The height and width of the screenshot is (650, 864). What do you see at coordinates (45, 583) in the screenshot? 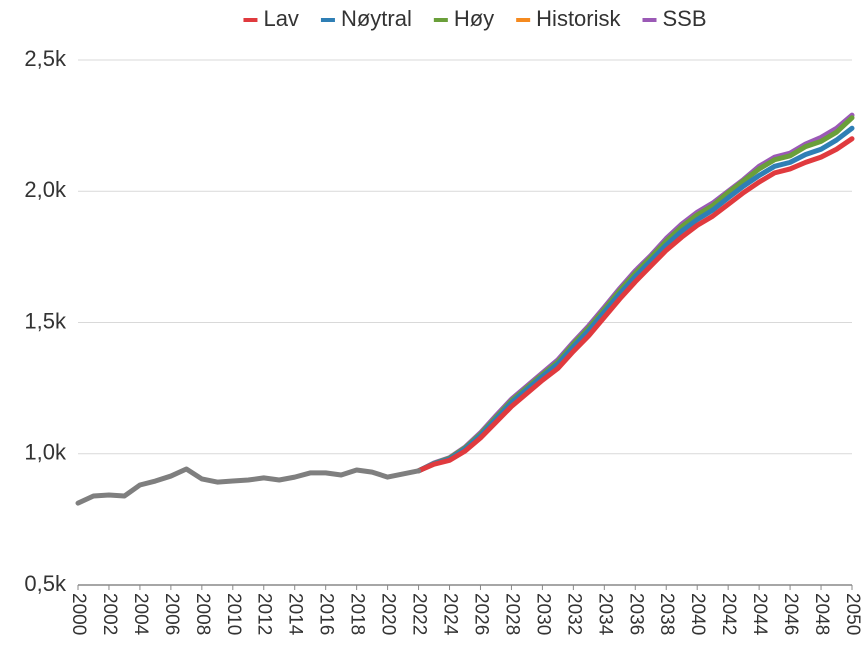
I see `y-tick-label: 0,5k` at bounding box center [45, 583].